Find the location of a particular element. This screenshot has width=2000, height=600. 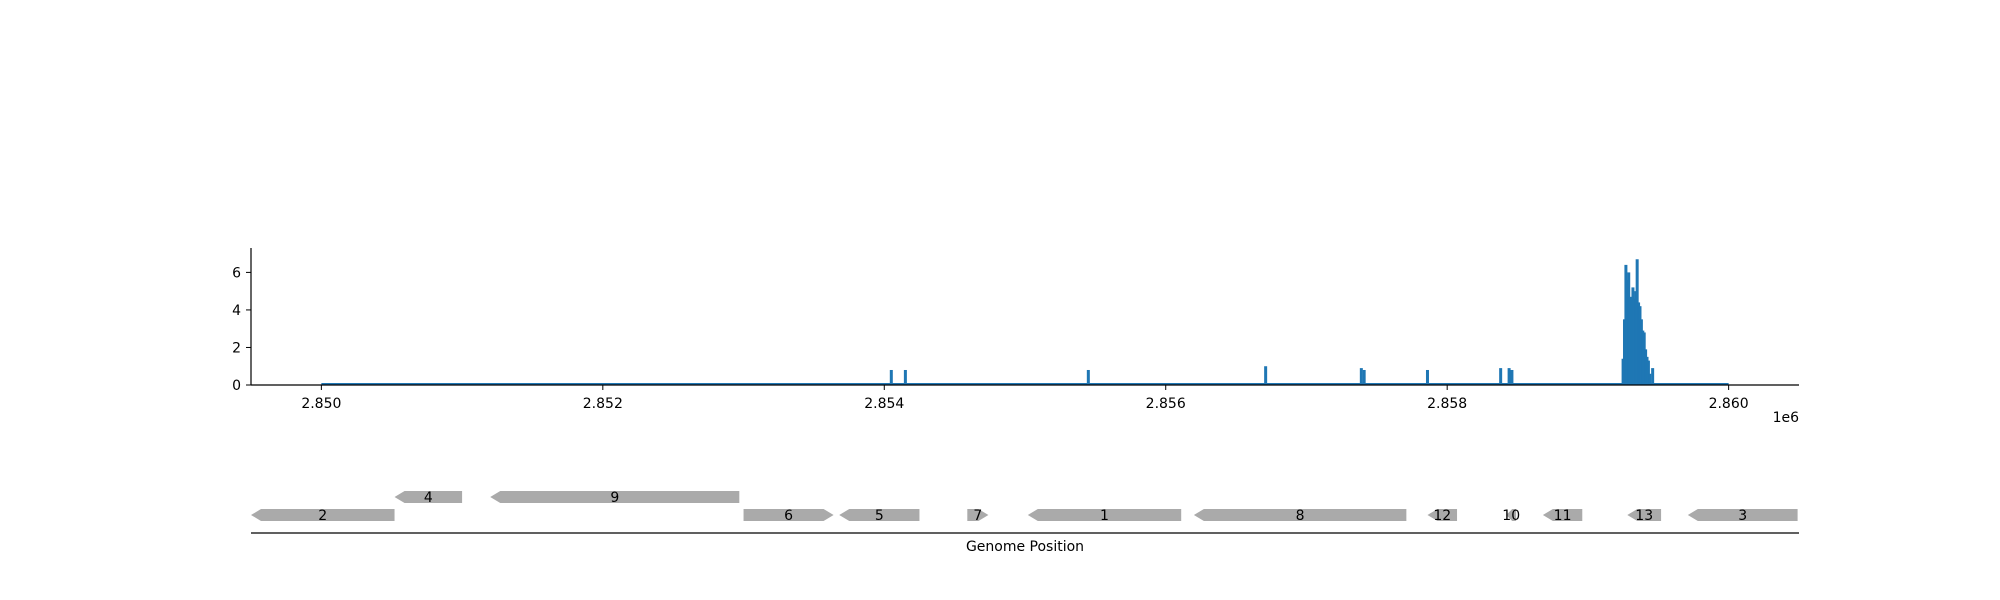

y-tick-label: 0 is located at coordinates (236, 386).